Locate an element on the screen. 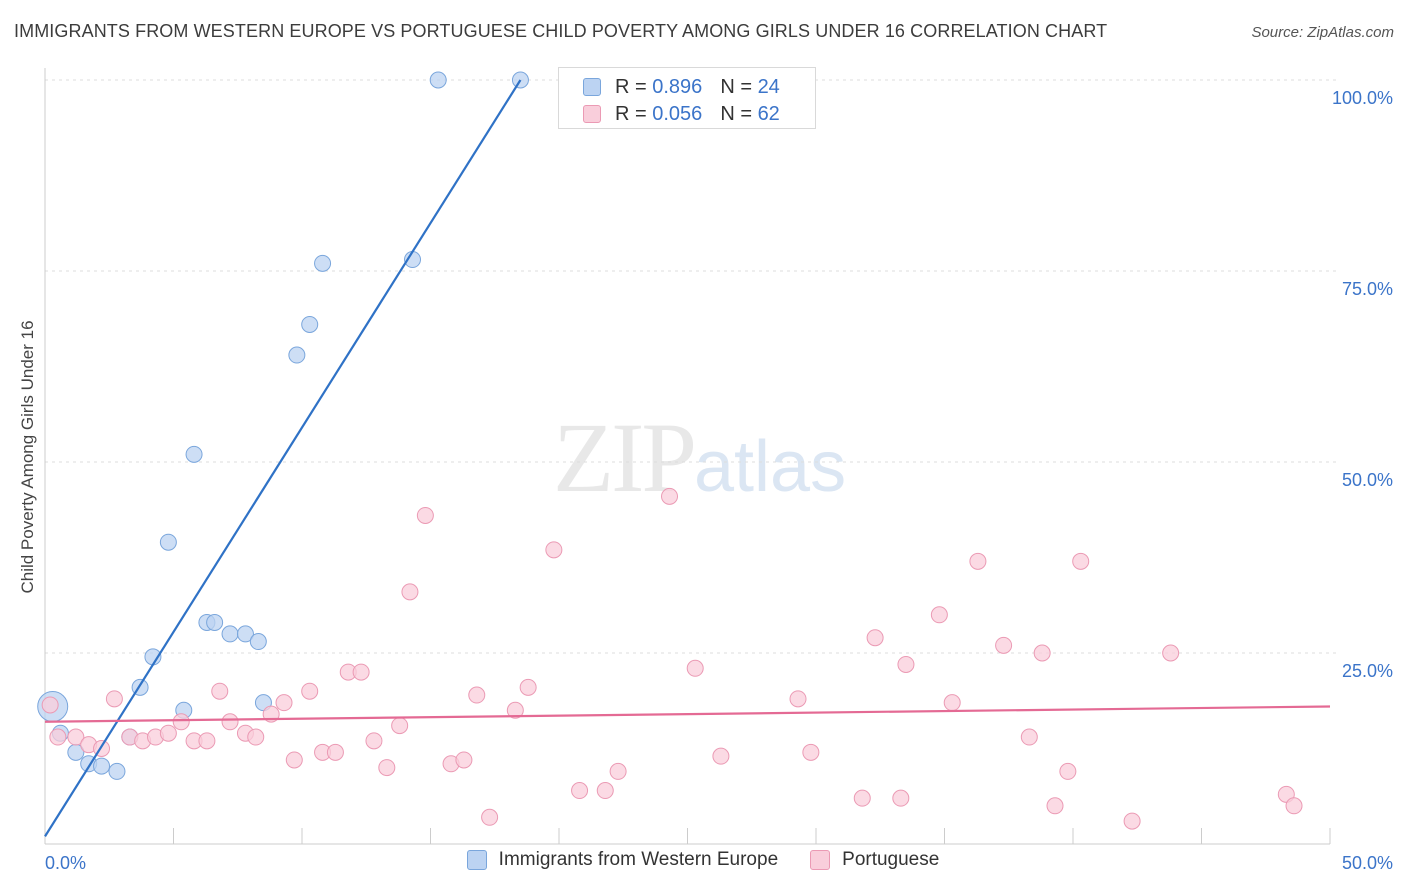 The width and height of the screenshot is (1406, 892). portuguese-trendline is located at coordinates (687, 714).